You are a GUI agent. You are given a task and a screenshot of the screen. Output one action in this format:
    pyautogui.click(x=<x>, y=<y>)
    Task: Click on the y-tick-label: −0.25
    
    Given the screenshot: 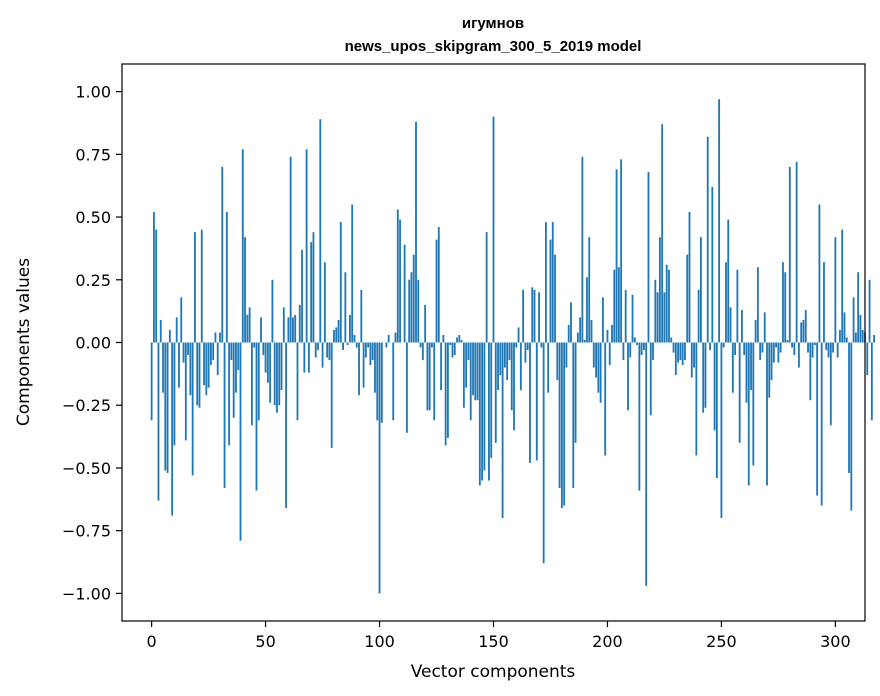 What is the action you would take?
    pyautogui.click(x=86, y=405)
    